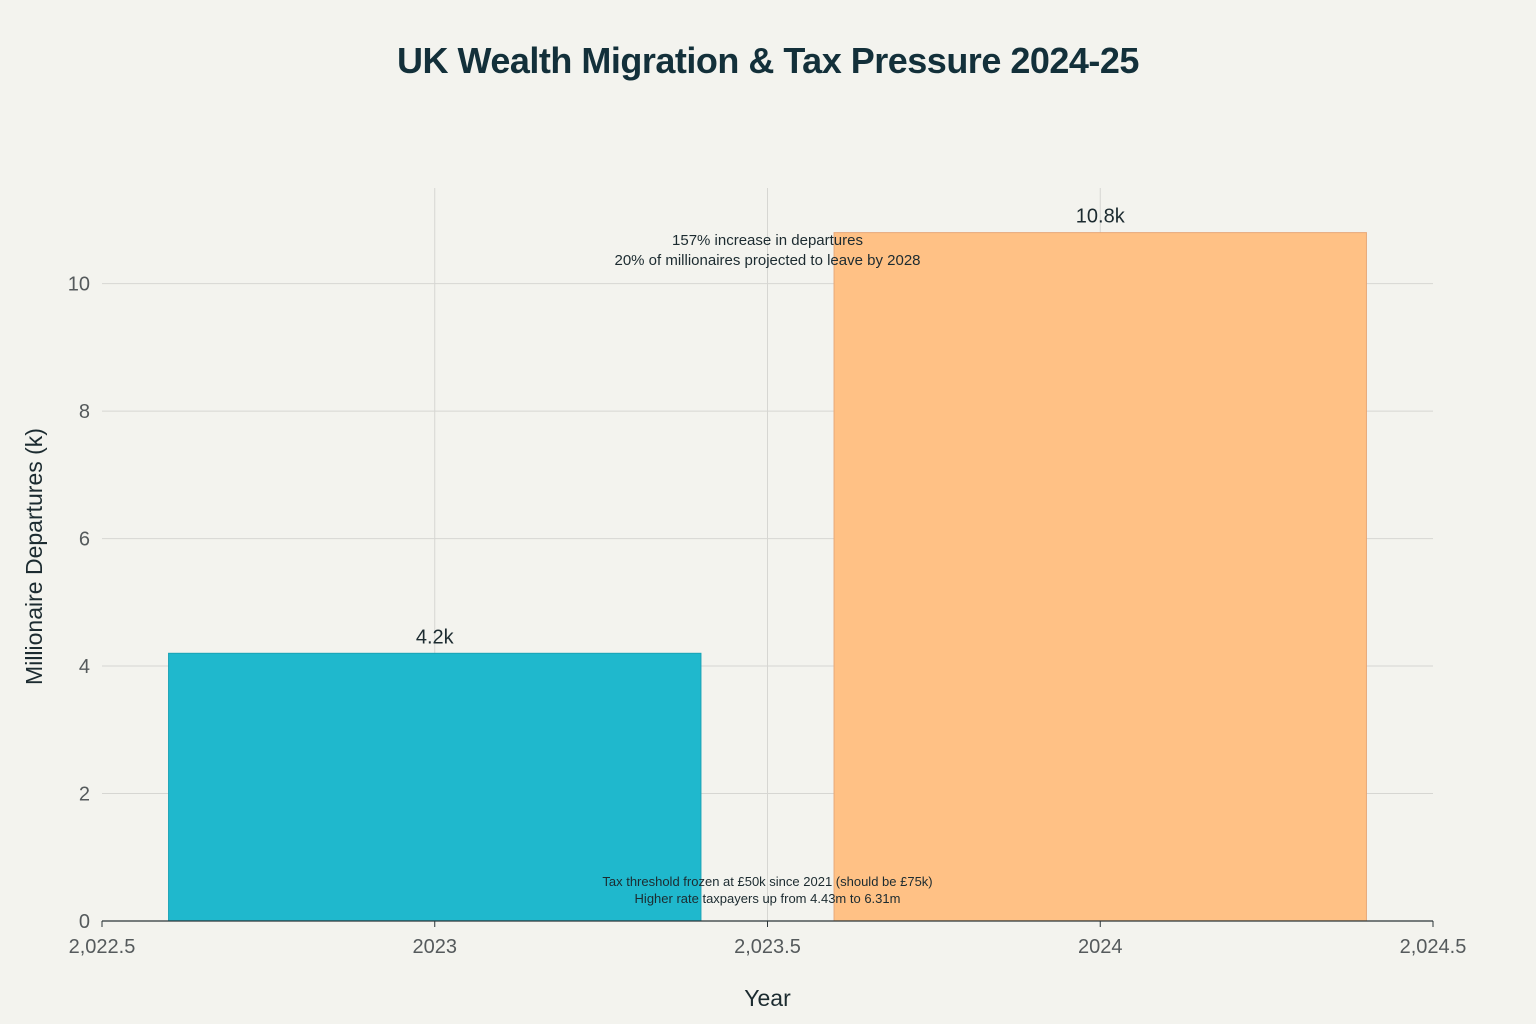  I want to click on x-axis-title: Year, so click(767, 998).